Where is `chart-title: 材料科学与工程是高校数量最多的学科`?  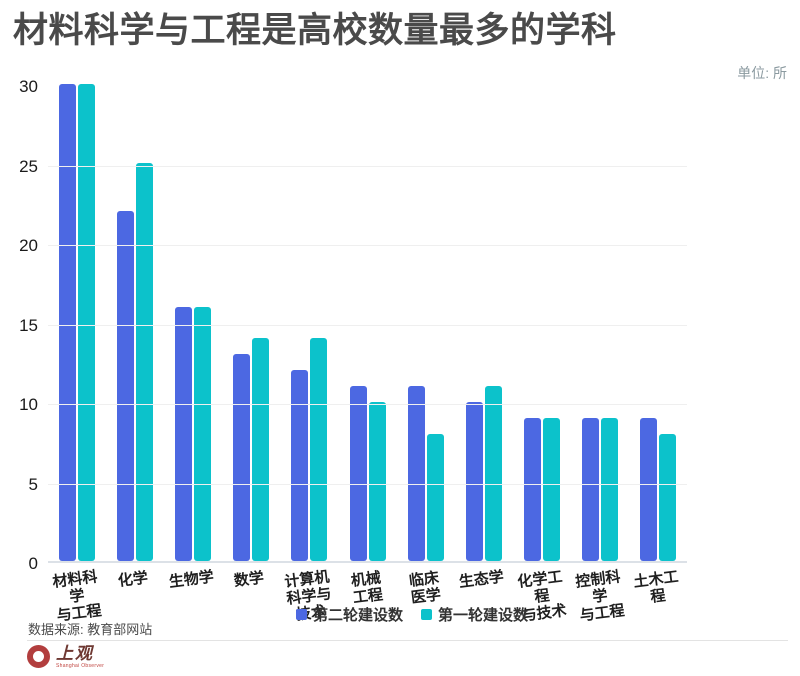 chart-title: 材料科学与工程是高校数量最多的学科 is located at coordinates (315, 30).